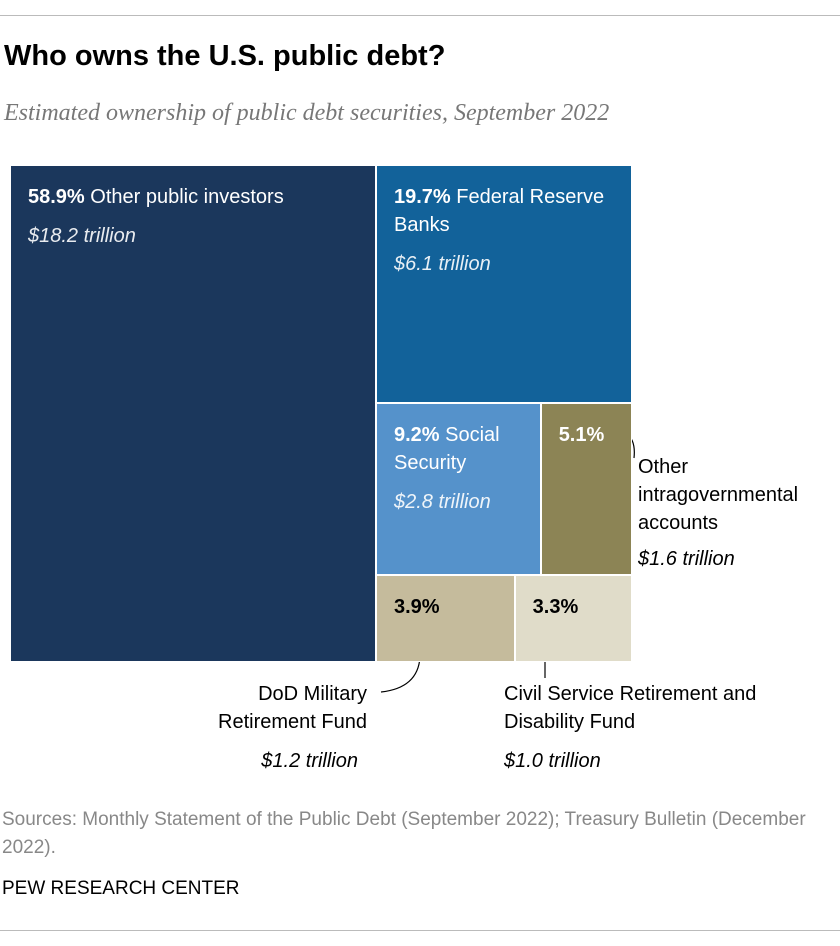 Image resolution: width=840 pixels, height=946 pixels. I want to click on leader-line, so click(400, 674).